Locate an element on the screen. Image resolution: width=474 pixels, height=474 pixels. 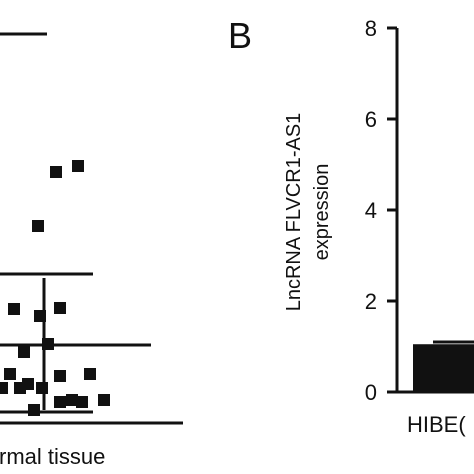
panel-b-ylabel-line2: expression is located at coordinates (322, 212).